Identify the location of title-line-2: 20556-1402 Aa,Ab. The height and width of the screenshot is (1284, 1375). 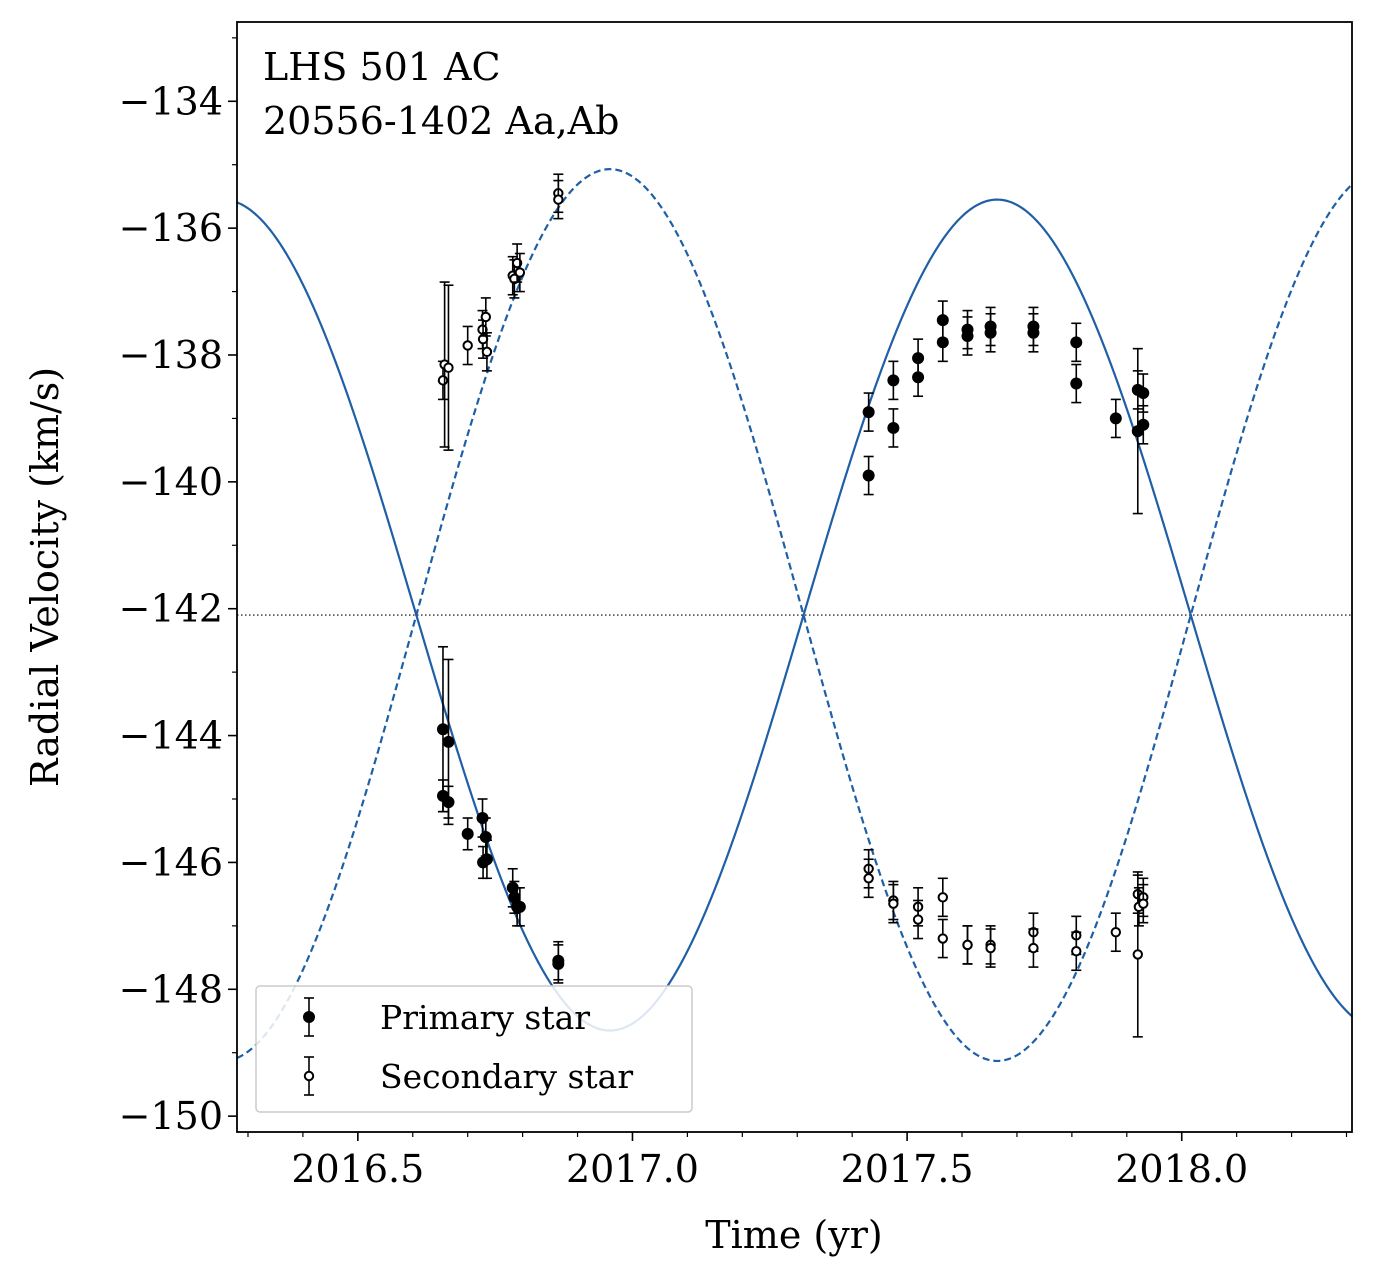
(441, 121).